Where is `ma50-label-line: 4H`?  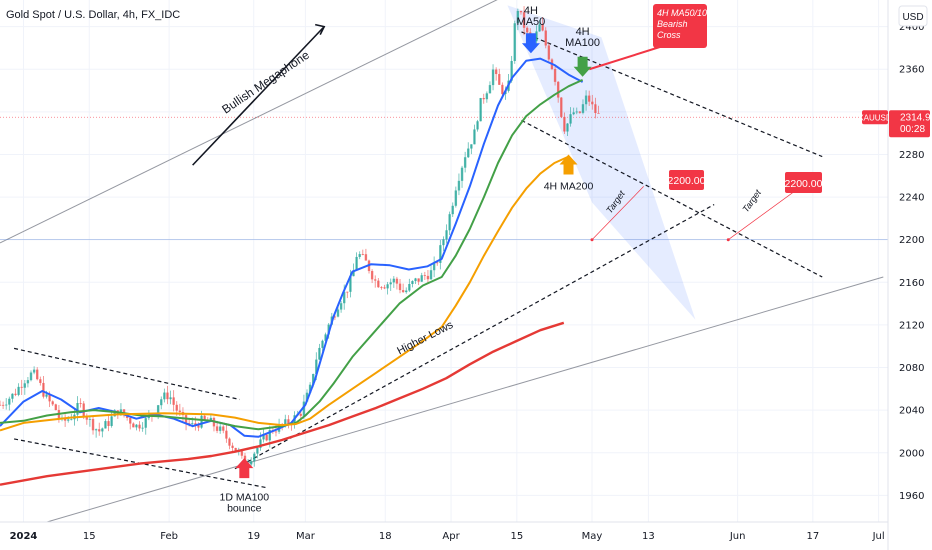
ma50-label-line: 4H is located at coordinates (531, 11).